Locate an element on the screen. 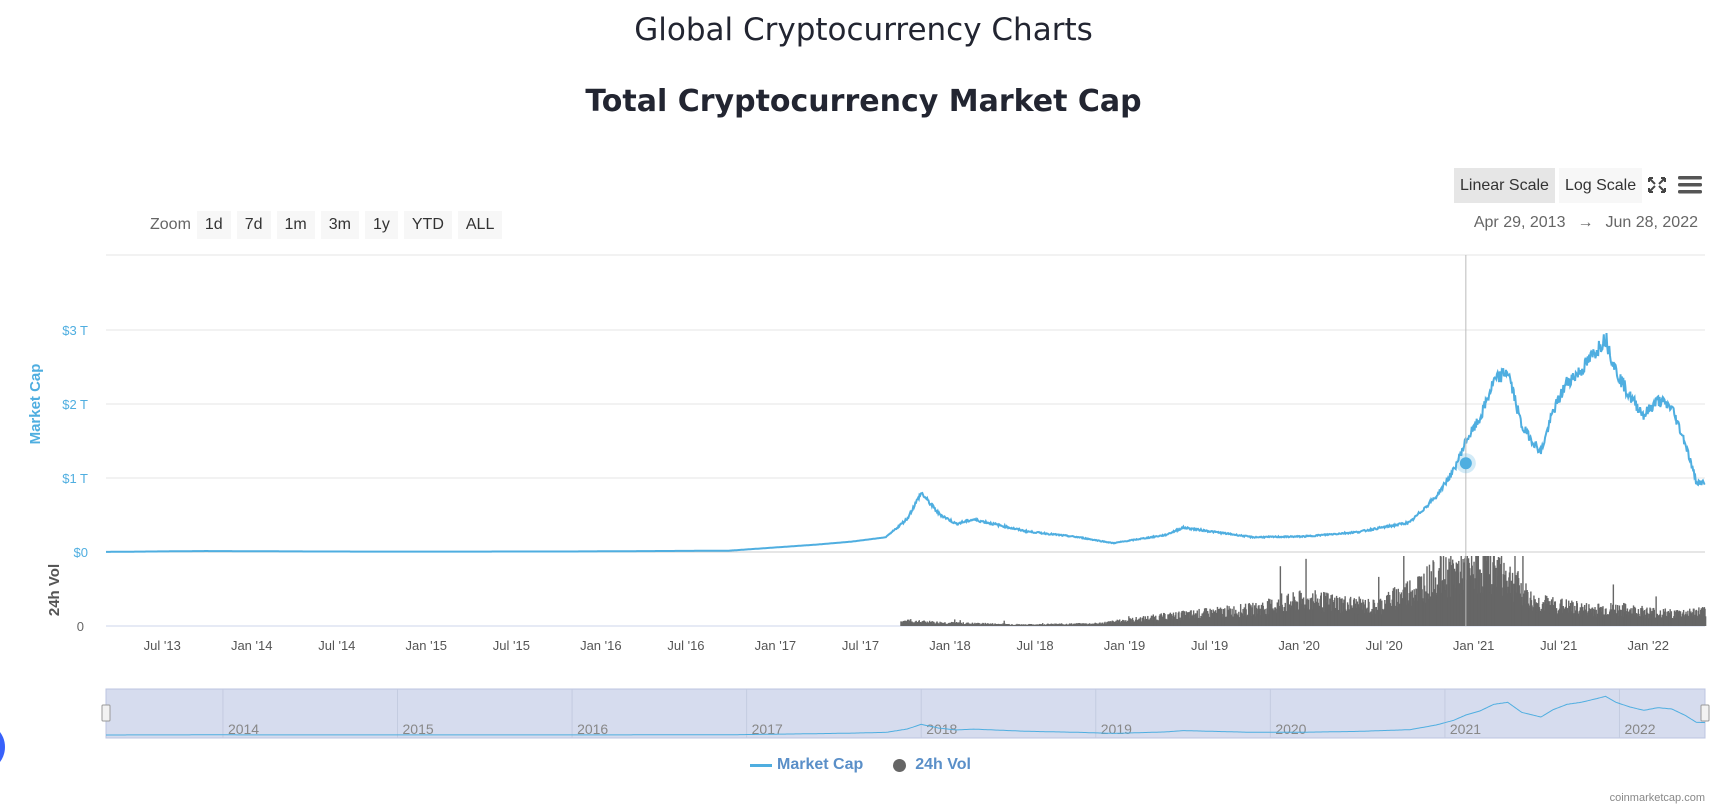 The width and height of the screenshot is (1727, 809). range-from: Apr 29, 2013 is located at coordinates (1519, 222).